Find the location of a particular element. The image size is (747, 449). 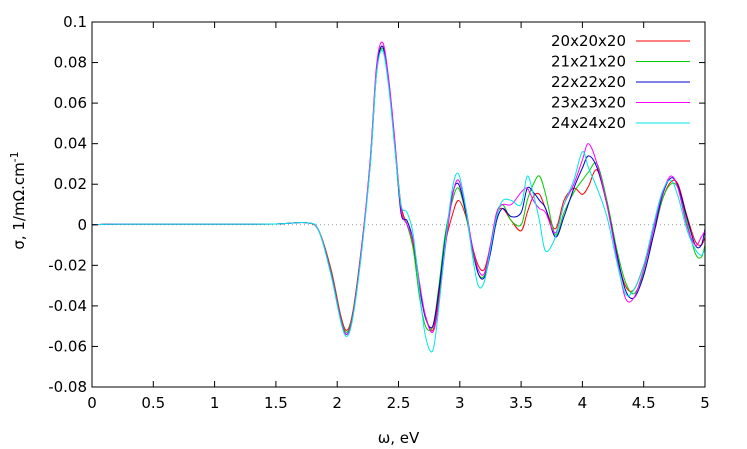

legend-label: 21x21x20 is located at coordinates (588, 62).